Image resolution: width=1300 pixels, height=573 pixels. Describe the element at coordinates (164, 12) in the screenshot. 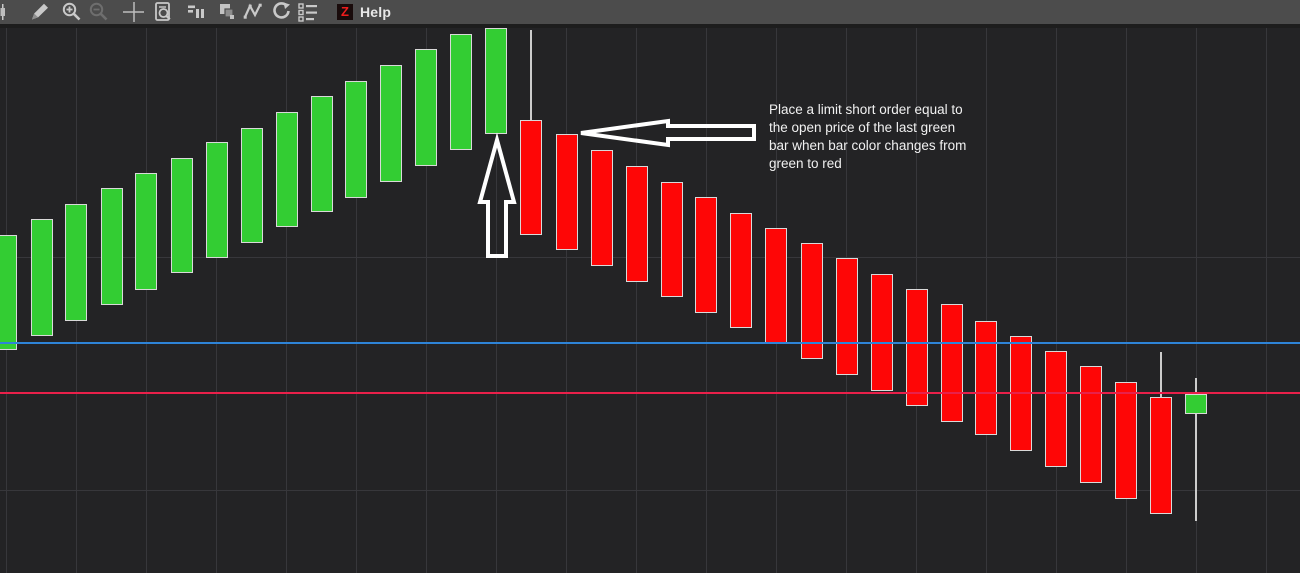

I see `chart-search-icon` at that location.